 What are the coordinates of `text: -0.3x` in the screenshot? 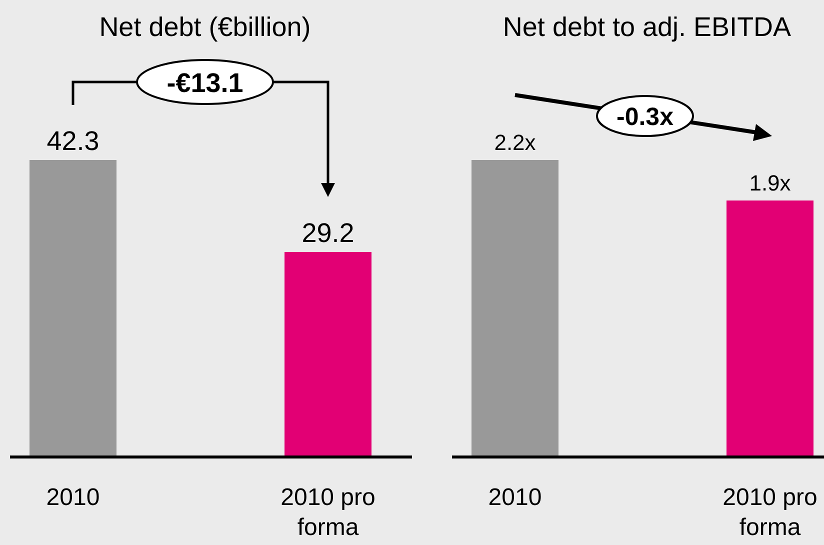 It's located at (645, 117).